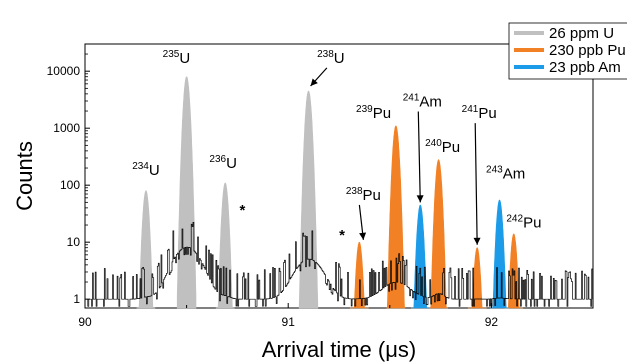 This screenshot has width=627, height=364. What do you see at coordinates (64, 71) in the screenshot?
I see `y-tick-label: 10000` at bounding box center [64, 71].